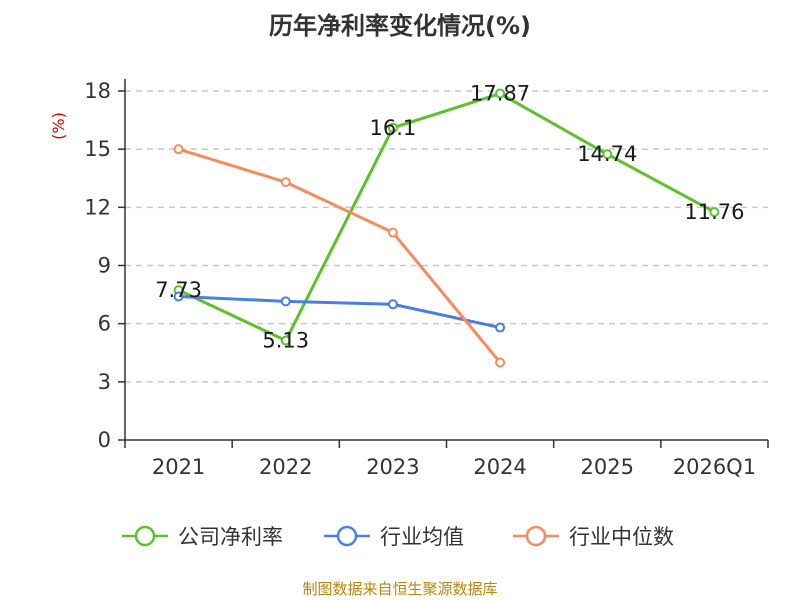  Describe the element at coordinates (392, 467) in the screenshot. I see `x-tick-label: 2023` at that location.